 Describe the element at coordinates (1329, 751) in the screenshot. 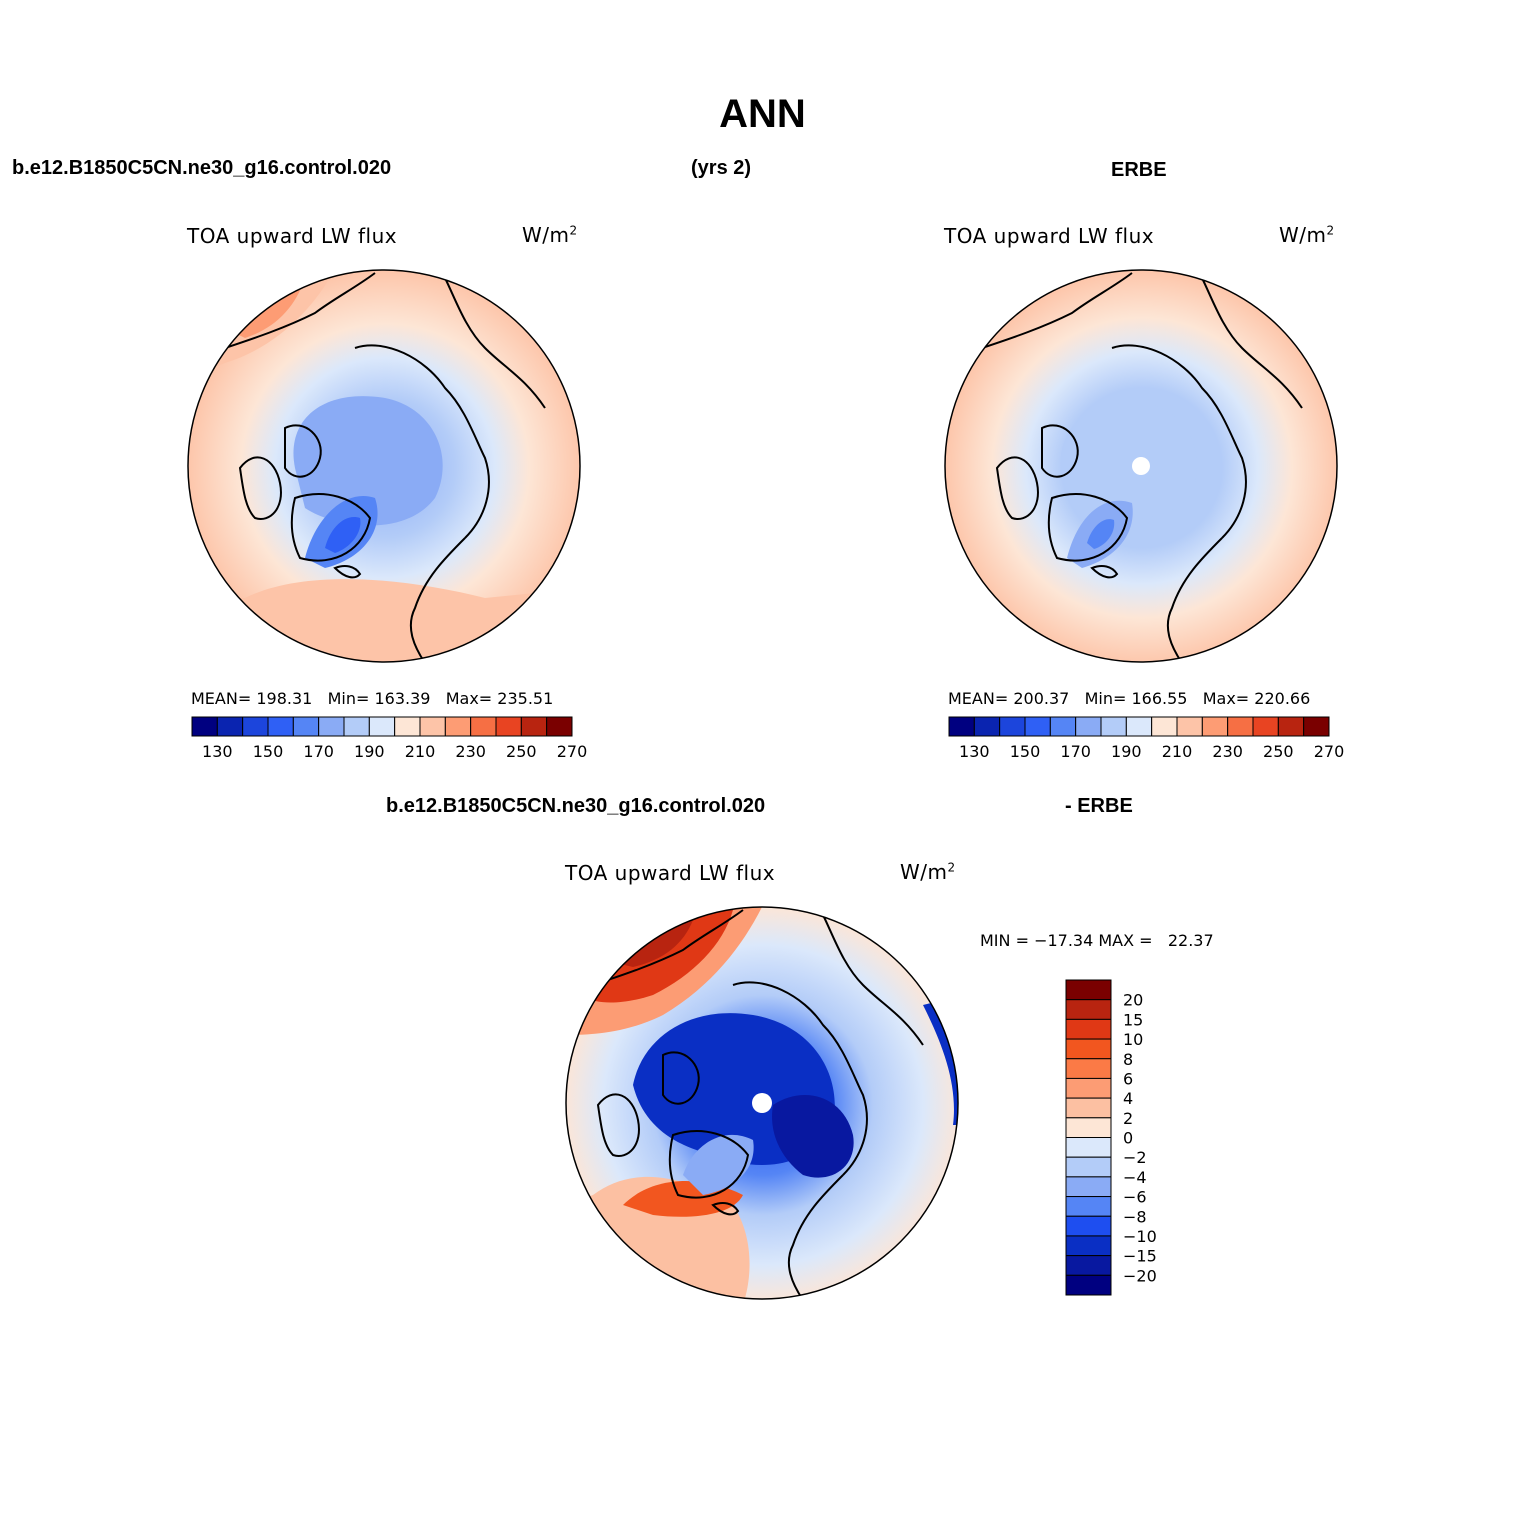

I see `colorbar-tick-label: 270` at that location.